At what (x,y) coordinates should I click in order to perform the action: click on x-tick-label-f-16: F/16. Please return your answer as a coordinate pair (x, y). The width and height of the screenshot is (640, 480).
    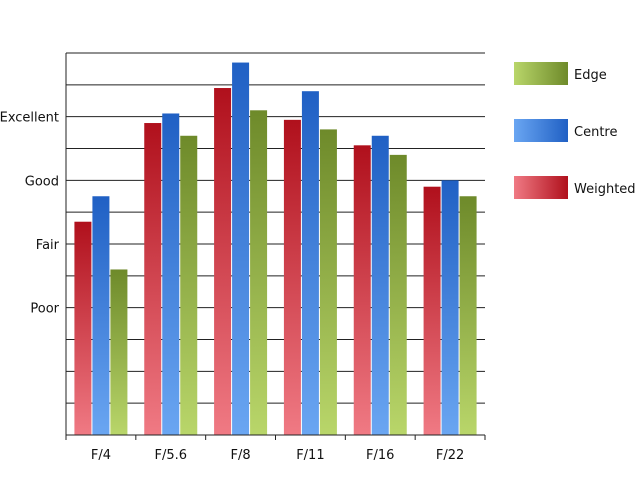
    Looking at the image, I should click on (380, 455).